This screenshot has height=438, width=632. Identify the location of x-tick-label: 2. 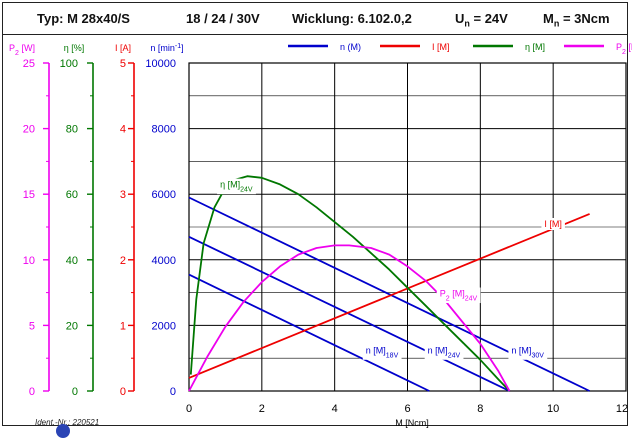
(262, 409).